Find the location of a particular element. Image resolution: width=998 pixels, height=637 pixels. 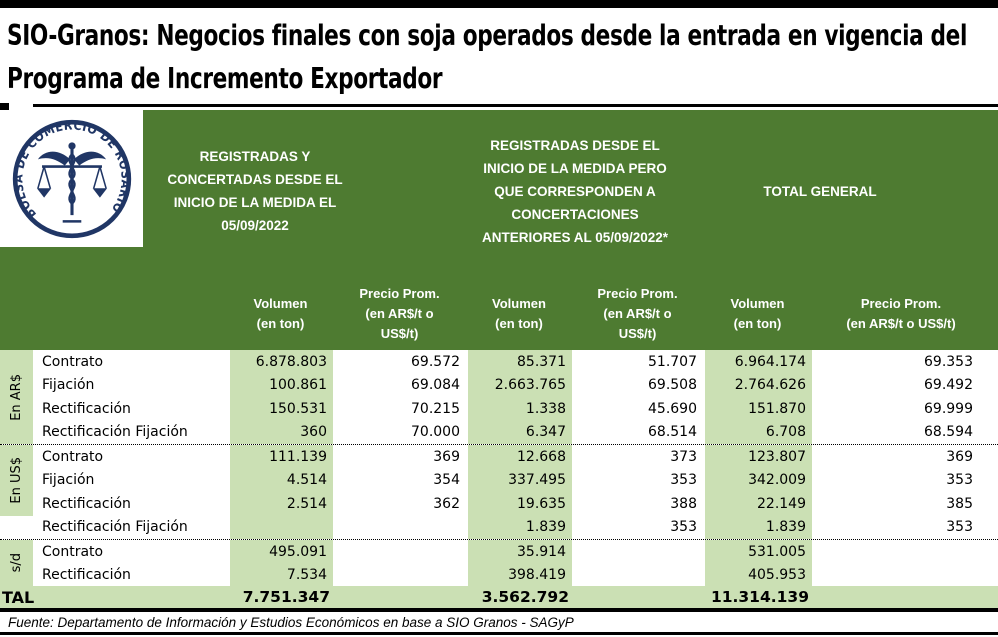

cell-volumen-3: 1.839 is located at coordinates (757, 527).